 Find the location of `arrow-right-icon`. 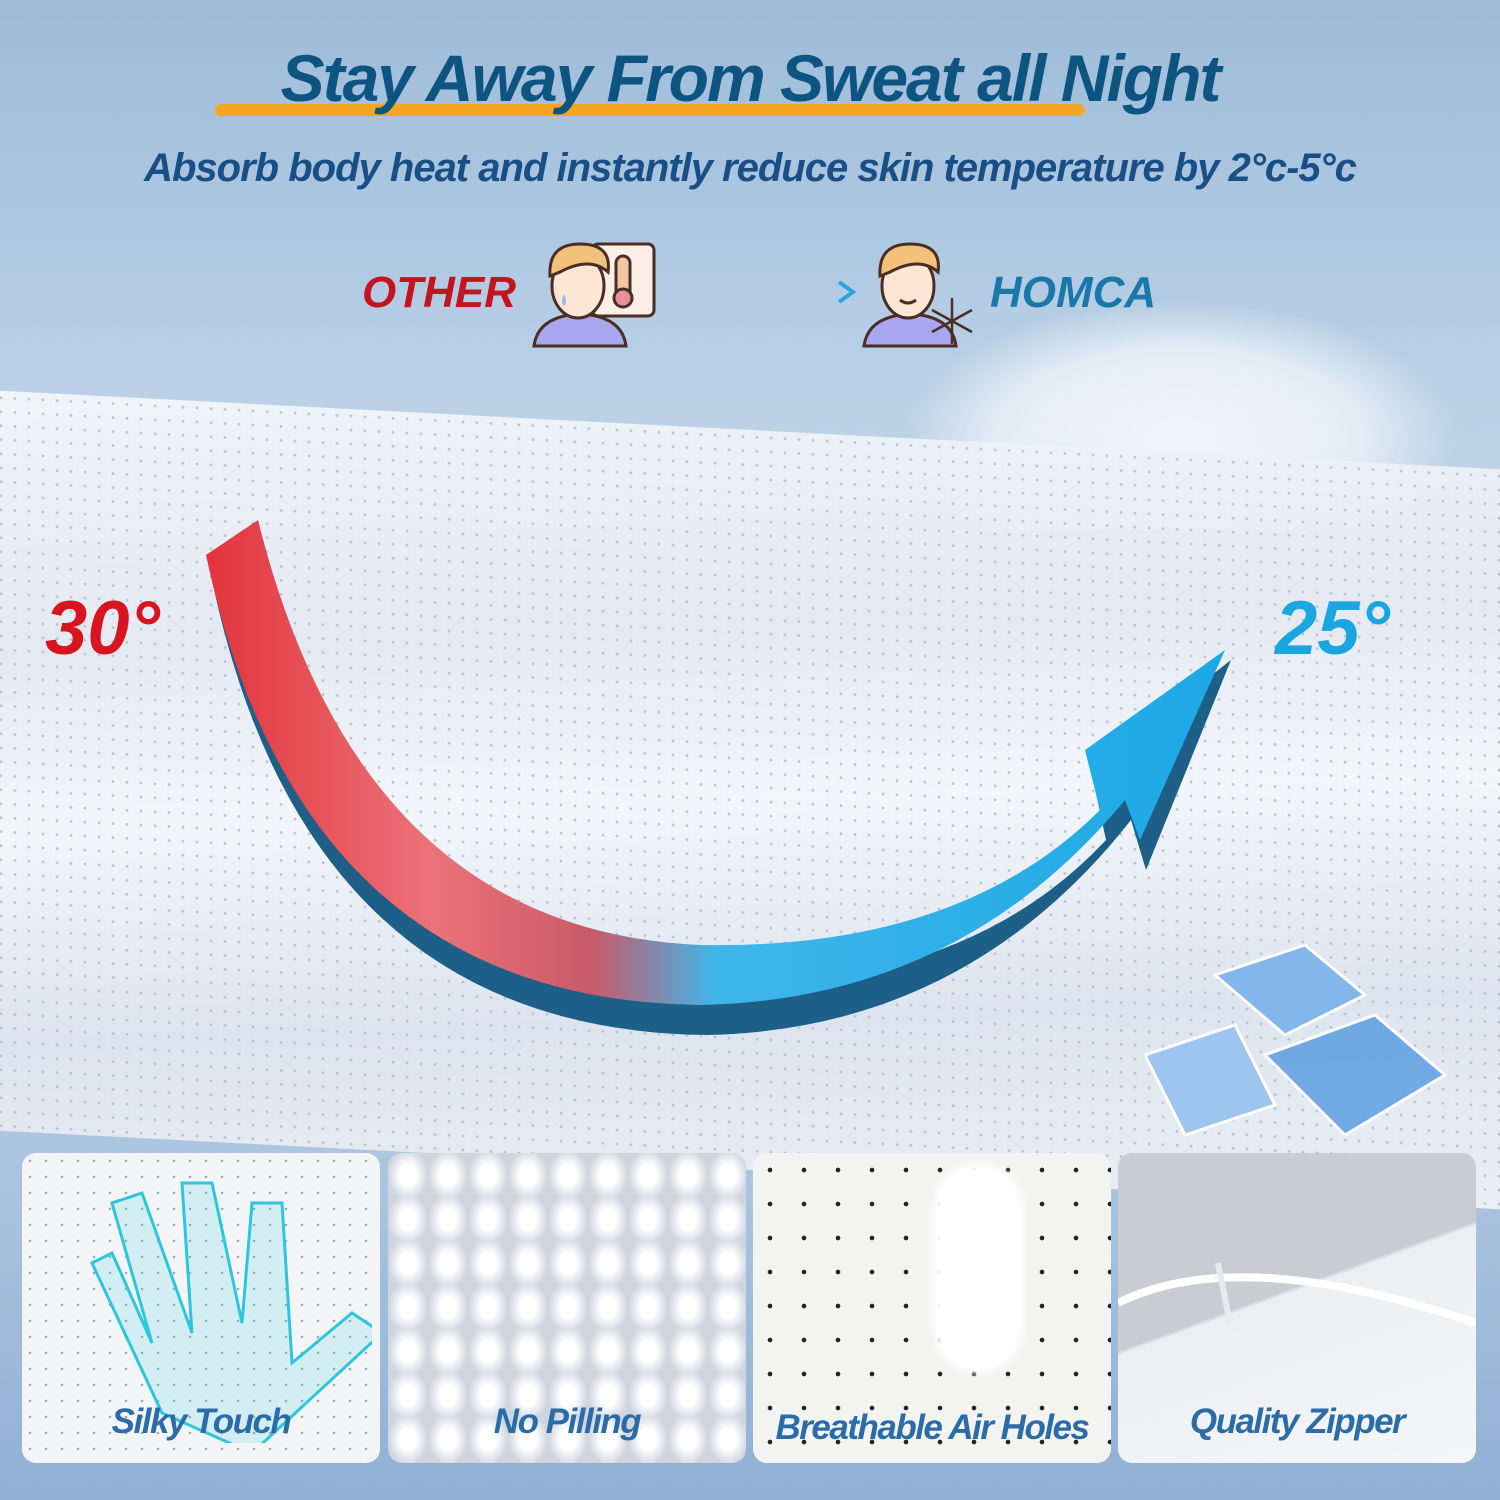

arrow-right-icon is located at coordinates (761, 292).